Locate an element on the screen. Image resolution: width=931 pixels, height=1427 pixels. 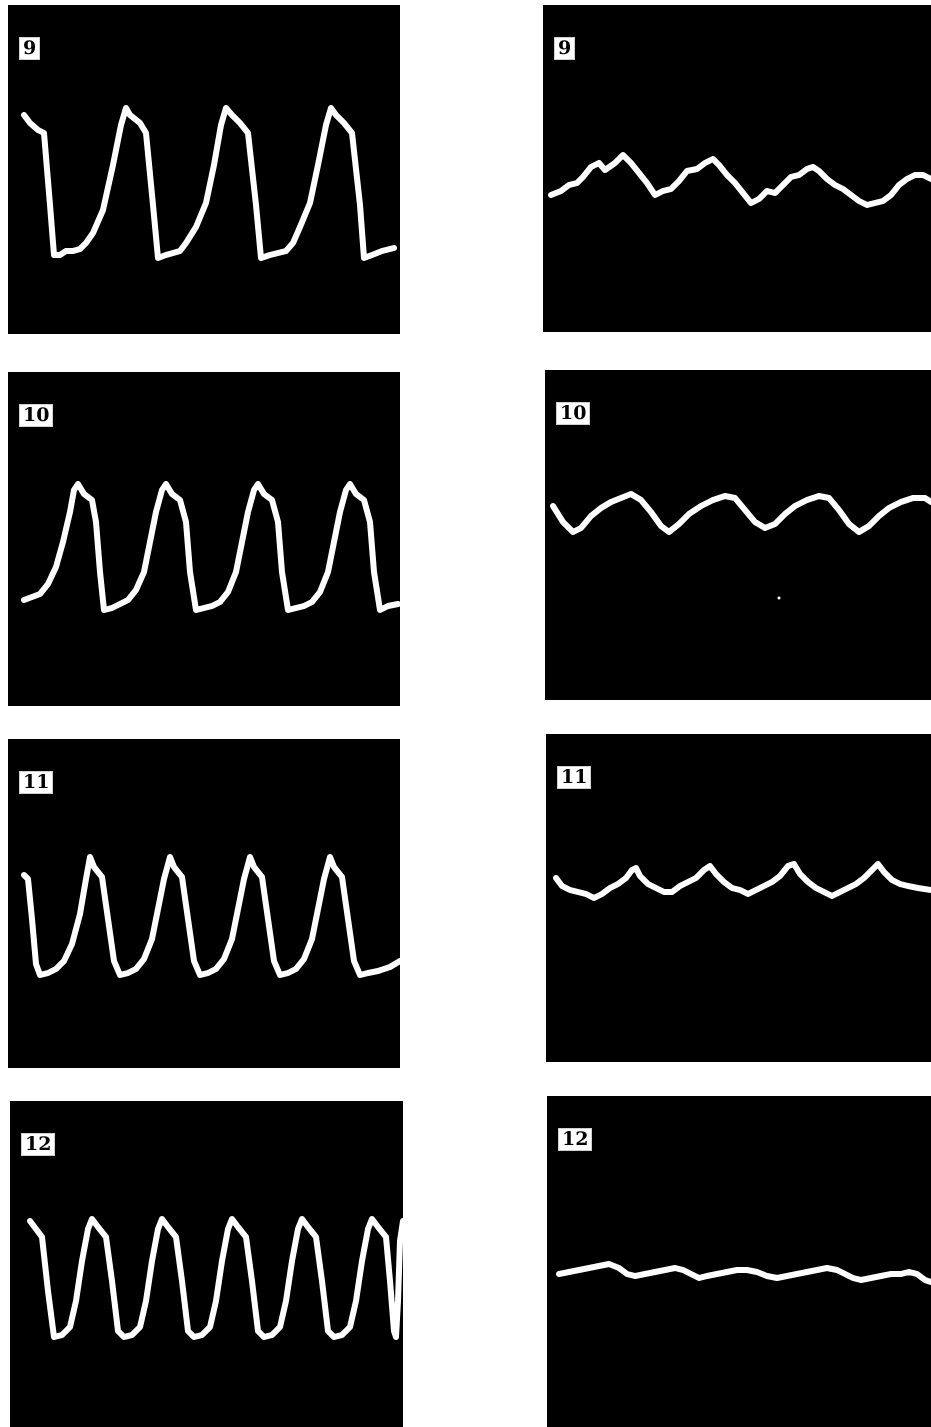
waveform-panel-right-10: 10 is located at coordinates (738, 535).